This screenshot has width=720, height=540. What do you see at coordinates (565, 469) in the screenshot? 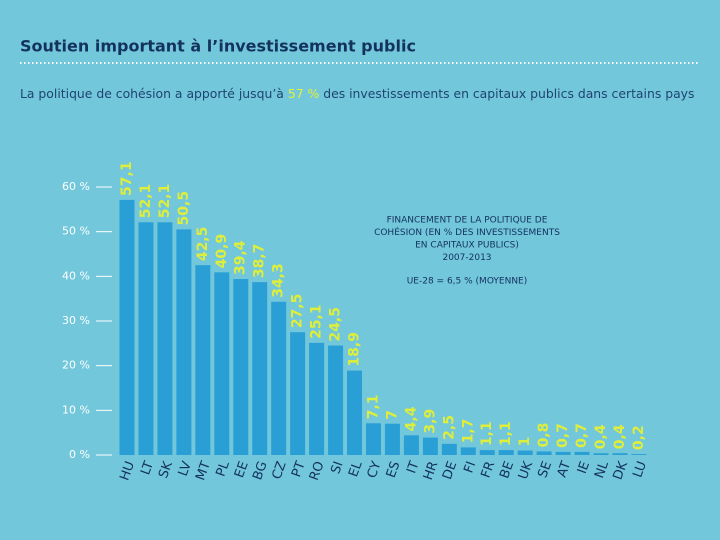
I see `x-tick-label: AT` at bounding box center [565, 469].